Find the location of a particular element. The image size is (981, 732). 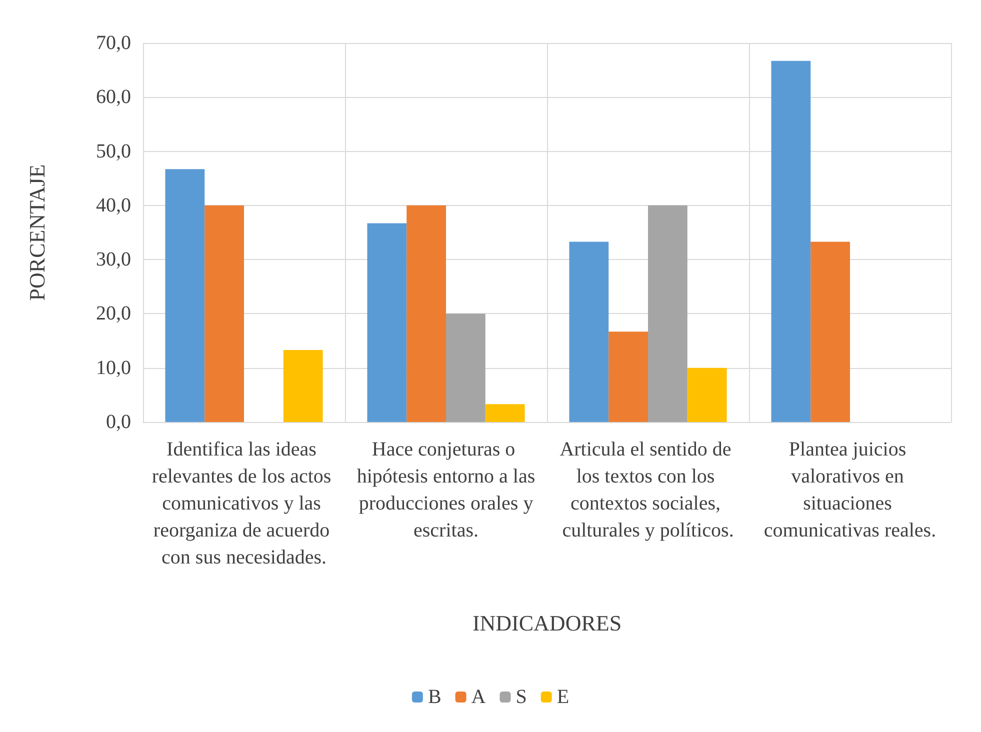

y-tick-label: 50,0 is located at coordinates (113, 151).